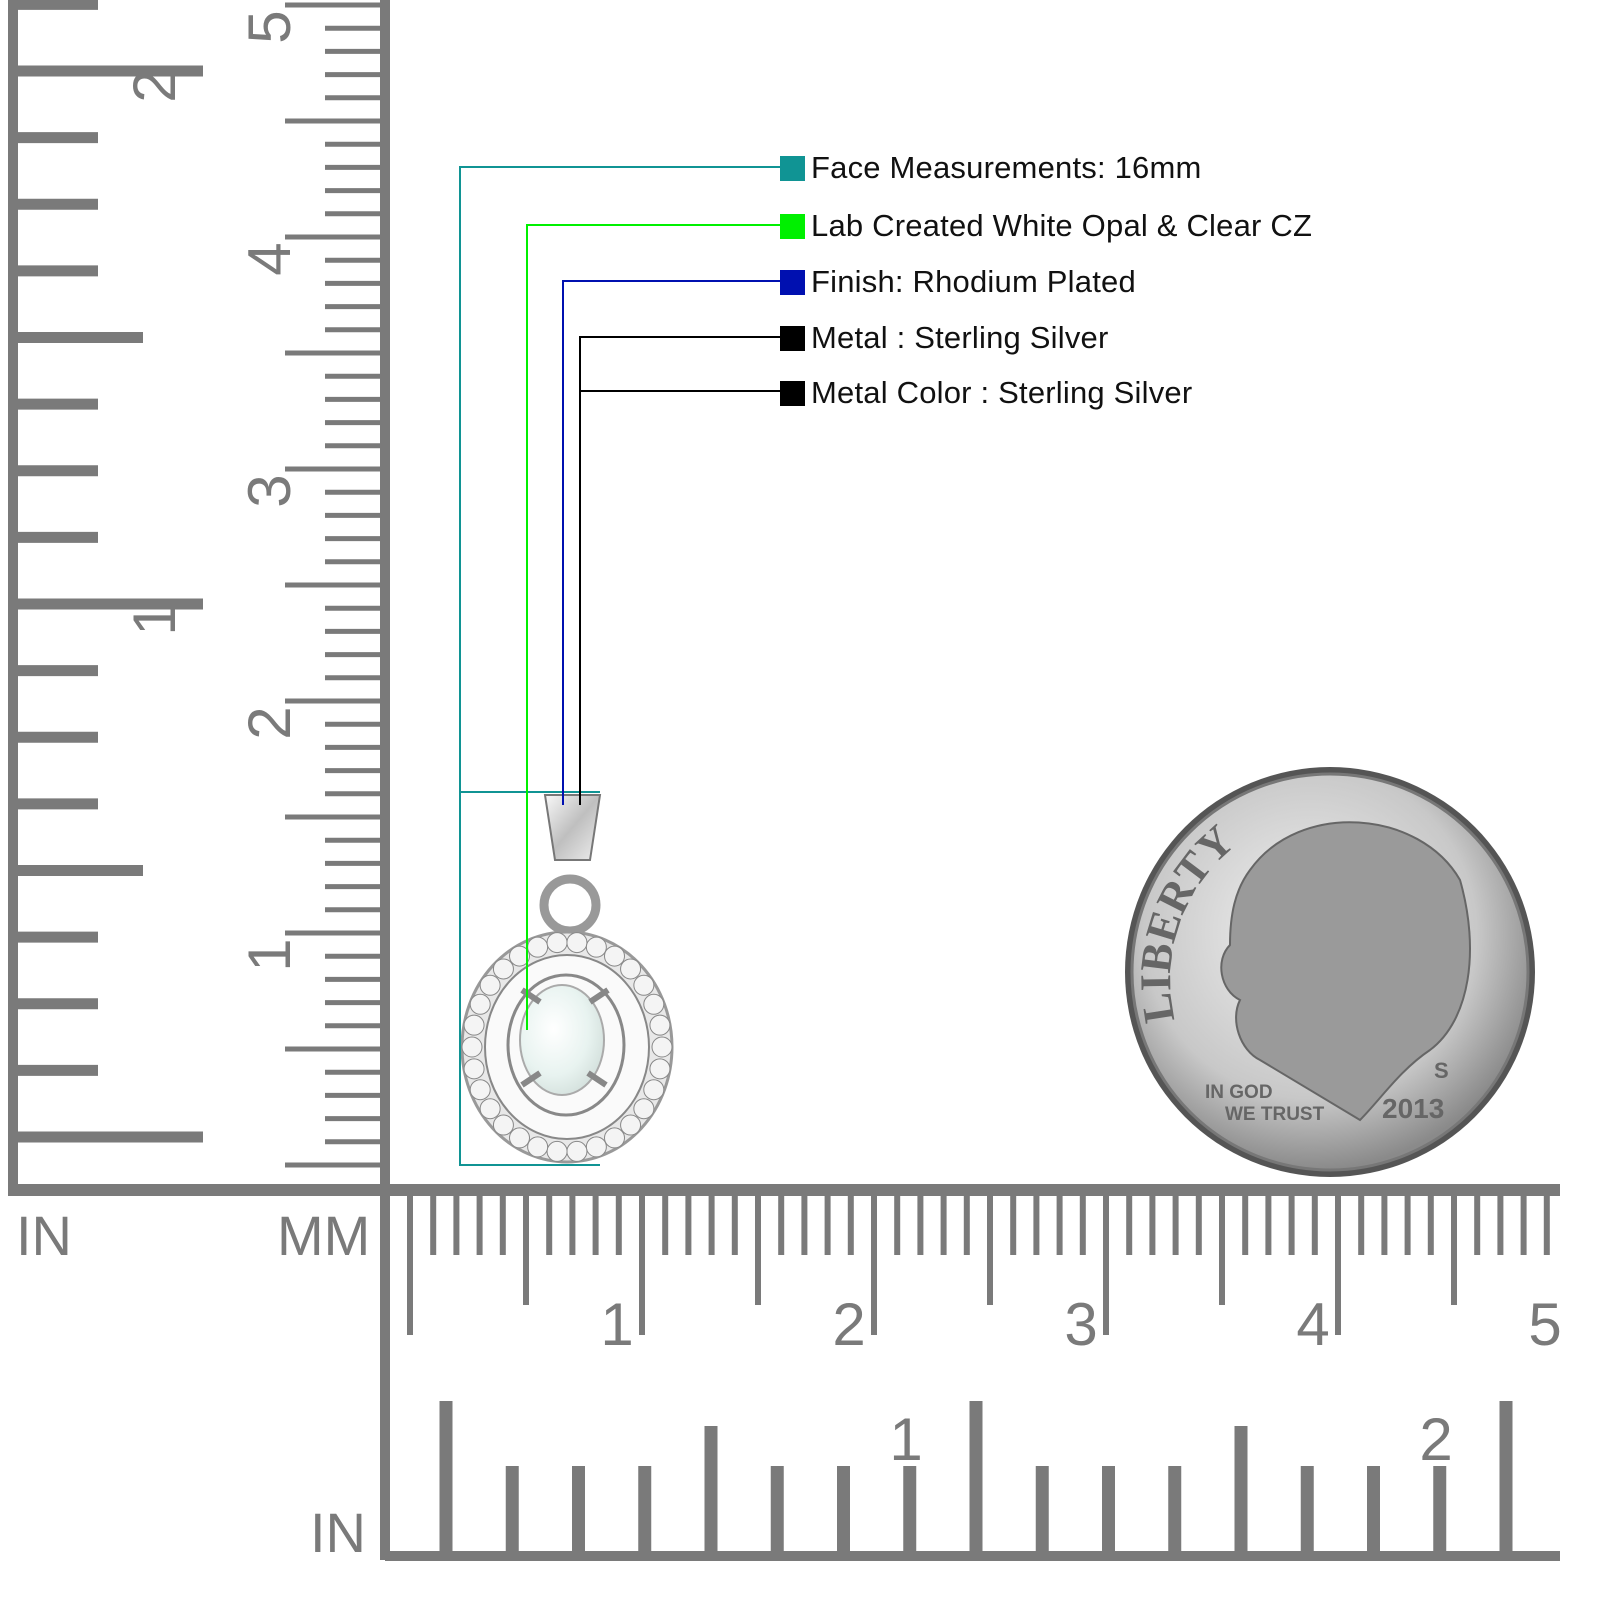 This screenshot has width=1600, height=1600. I want to click on legend-label: Finish: Rhodium Plated, so click(973, 281).